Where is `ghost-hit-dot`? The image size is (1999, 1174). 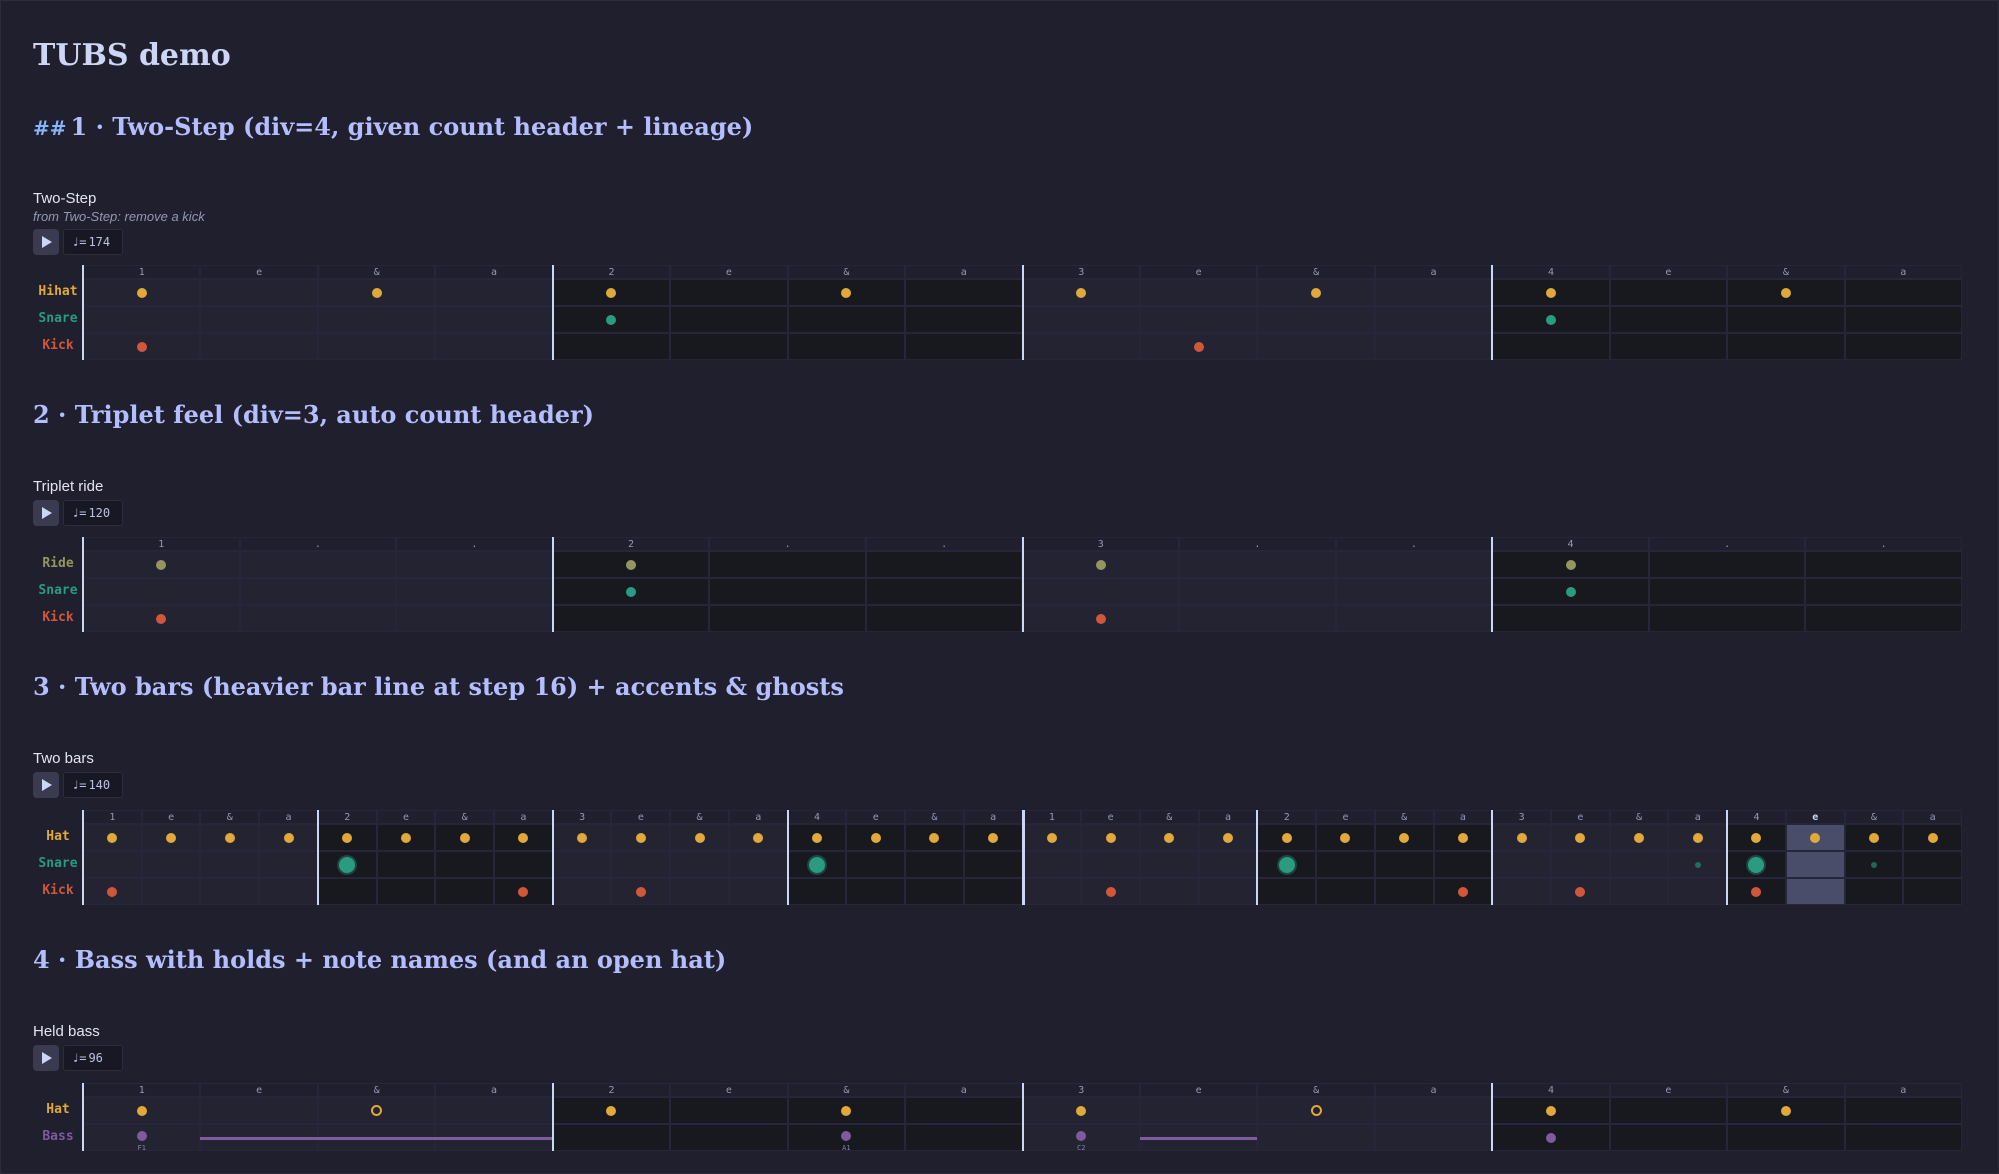 ghost-hit-dot is located at coordinates (1697, 864).